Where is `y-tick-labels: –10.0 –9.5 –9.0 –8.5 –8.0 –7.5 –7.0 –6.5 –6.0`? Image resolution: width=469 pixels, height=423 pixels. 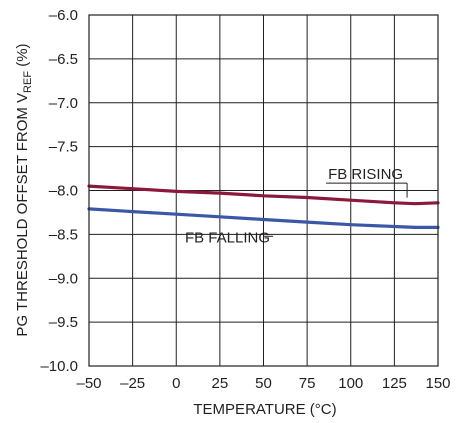 y-tick-labels: –10.0 –9.5 –9.0 –8.5 –8.0 –7.5 –7.0 –6.5 –6.0 is located at coordinates (59, 191).